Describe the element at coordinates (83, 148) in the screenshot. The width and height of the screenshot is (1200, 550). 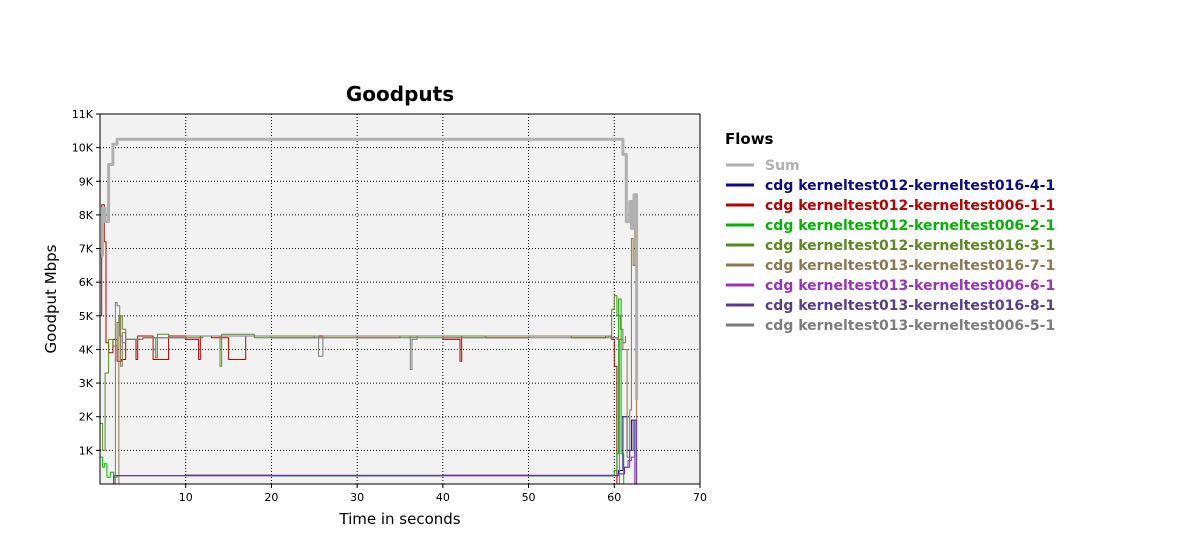
I see `y-tick-label: 10K` at that location.